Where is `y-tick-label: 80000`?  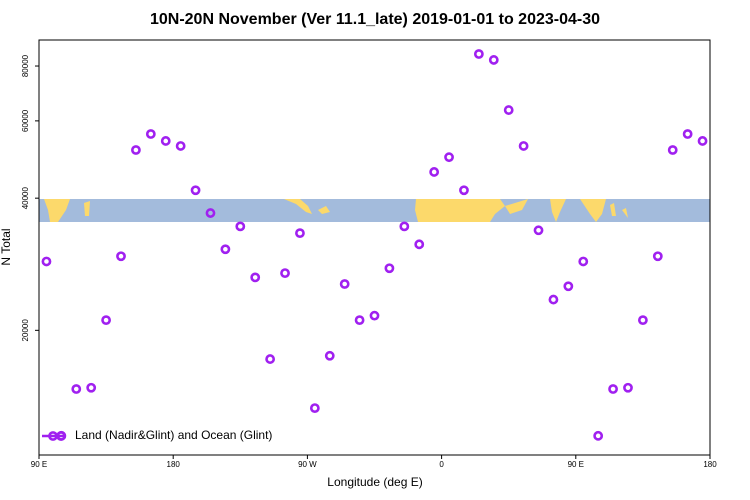 y-tick-label: 80000 is located at coordinates (25, 65).